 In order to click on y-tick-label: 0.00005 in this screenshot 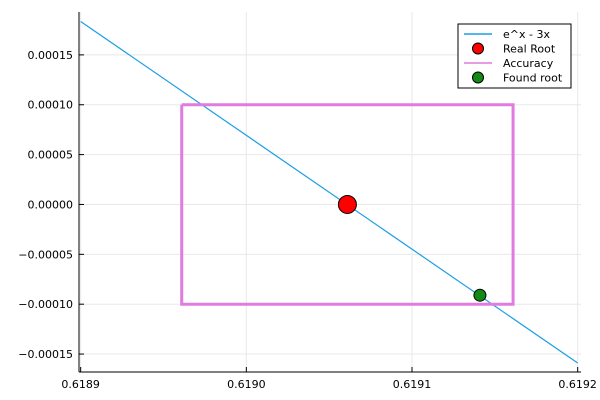, I will do `click(51, 155)`.